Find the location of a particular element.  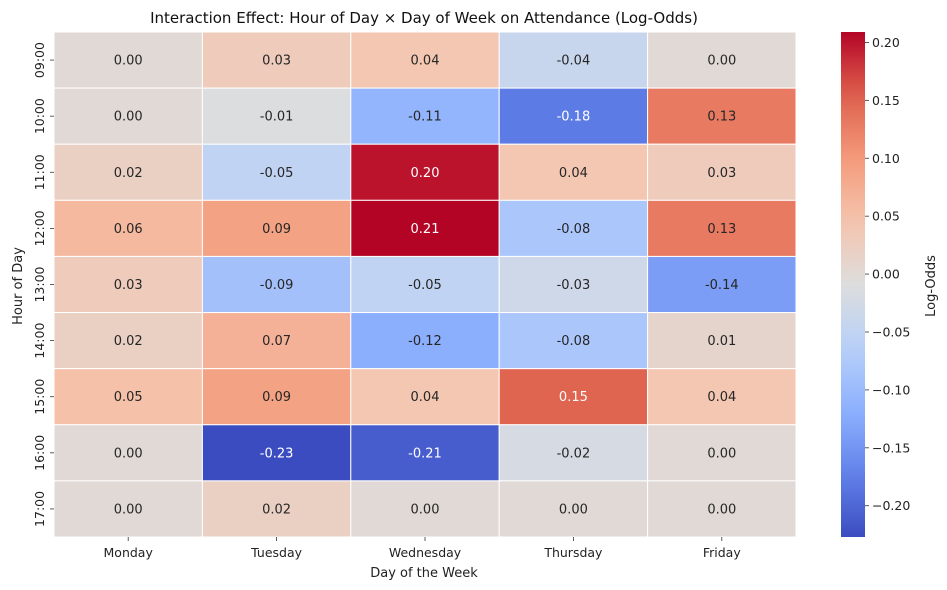

colorbar-ticks: 0.20 0.15 0.10 0.05 0.00 −0.05 −0.10 −0.15 −0.20 is located at coordinates (887, 274).